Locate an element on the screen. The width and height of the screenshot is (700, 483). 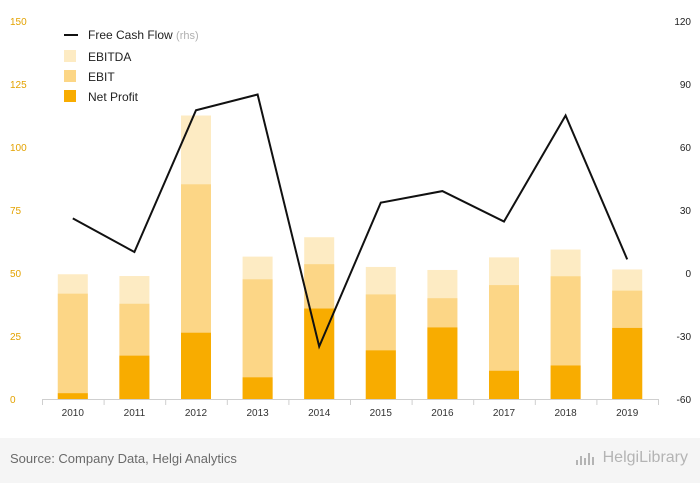
bar-net-profit-2011 is located at coordinates (134, 377).